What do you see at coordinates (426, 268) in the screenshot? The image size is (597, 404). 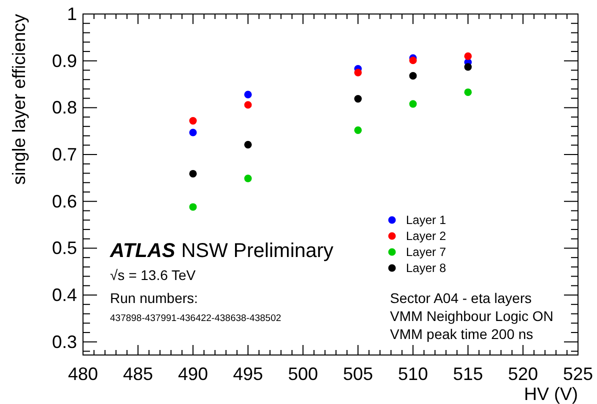 I see `legend-label: Layer 8` at bounding box center [426, 268].